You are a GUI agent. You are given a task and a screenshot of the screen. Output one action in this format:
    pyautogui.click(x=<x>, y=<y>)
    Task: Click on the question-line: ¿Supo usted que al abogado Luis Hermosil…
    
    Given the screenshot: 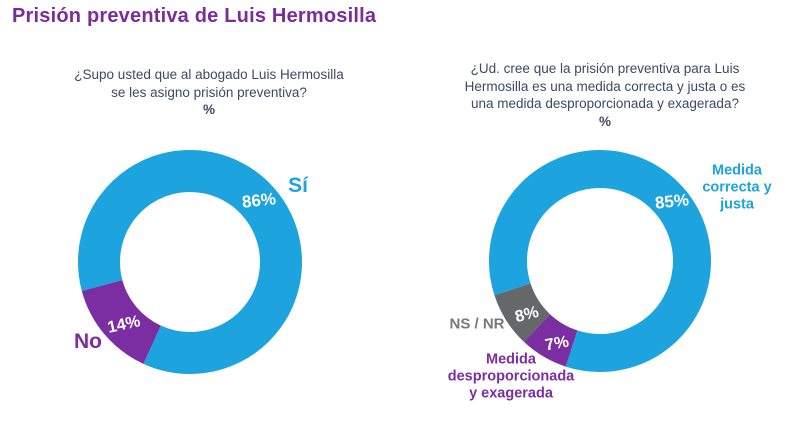 What is the action you would take?
    pyautogui.click(x=209, y=74)
    